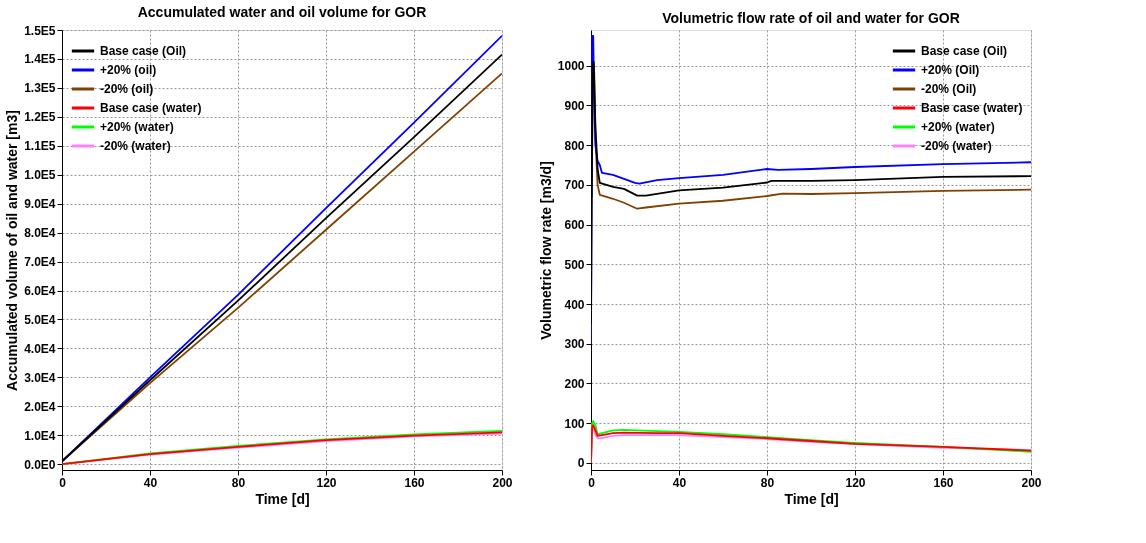 The height and width of the screenshot is (543, 1146). I want to click on legend-label: -20% (oil), so click(127, 89).